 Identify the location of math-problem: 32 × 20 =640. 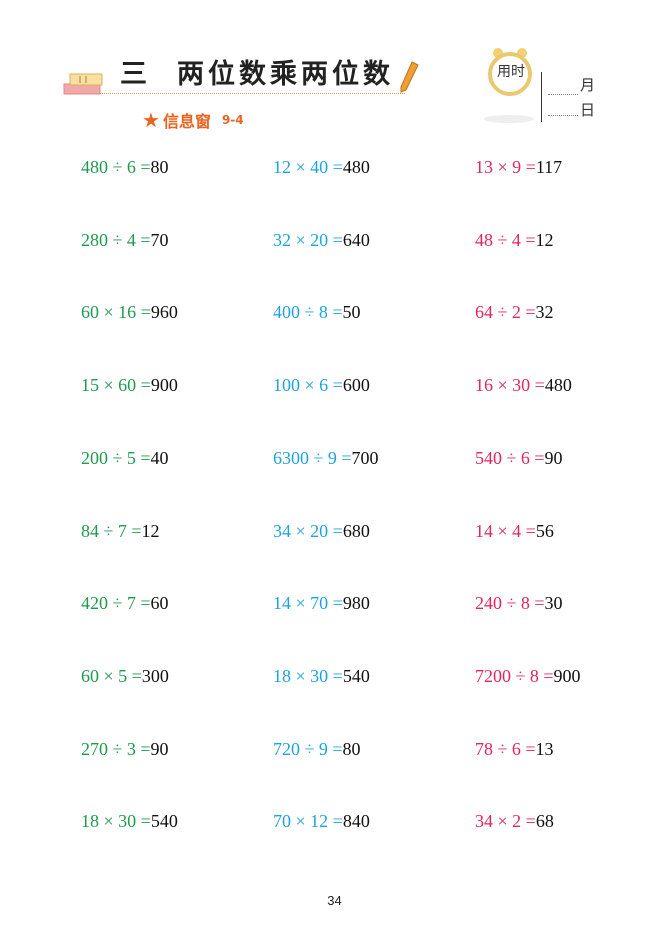
(321, 240).